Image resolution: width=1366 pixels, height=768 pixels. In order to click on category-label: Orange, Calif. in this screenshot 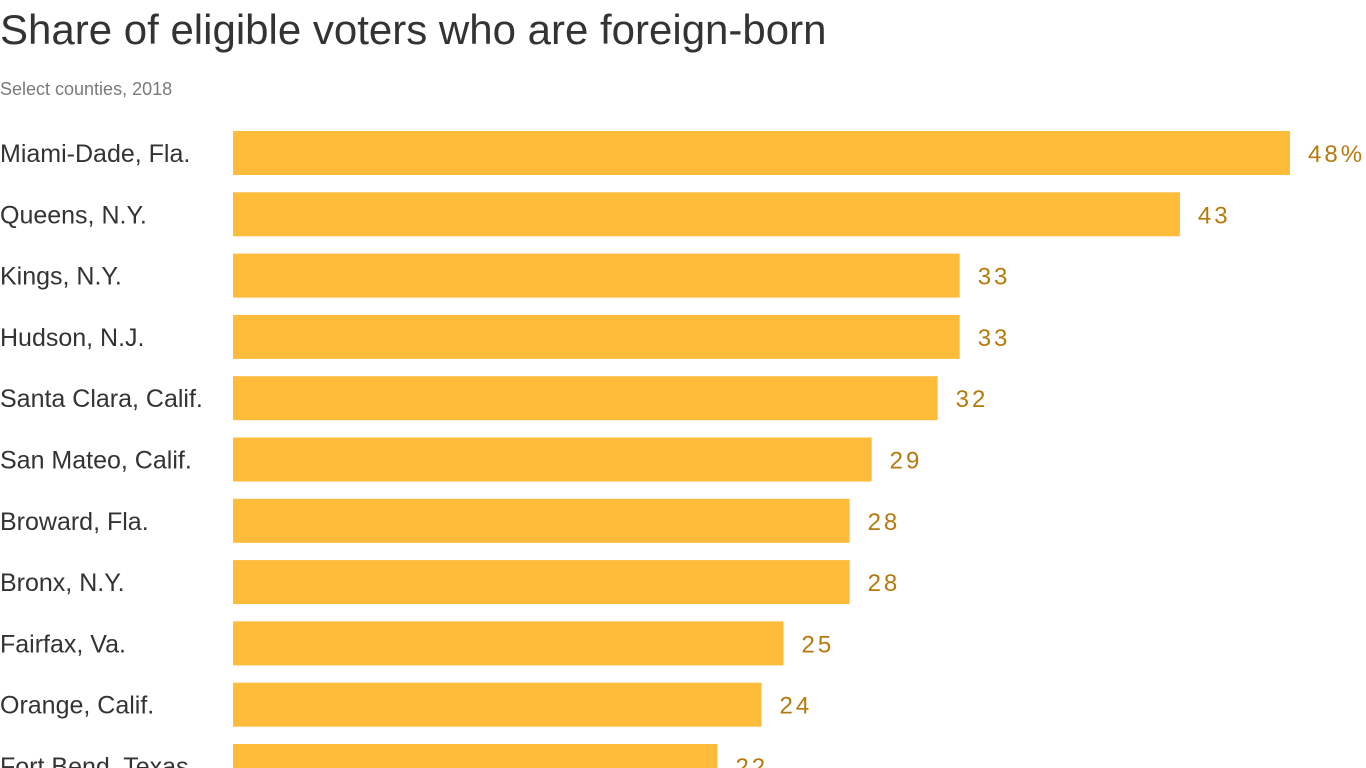, I will do `click(77, 706)`.